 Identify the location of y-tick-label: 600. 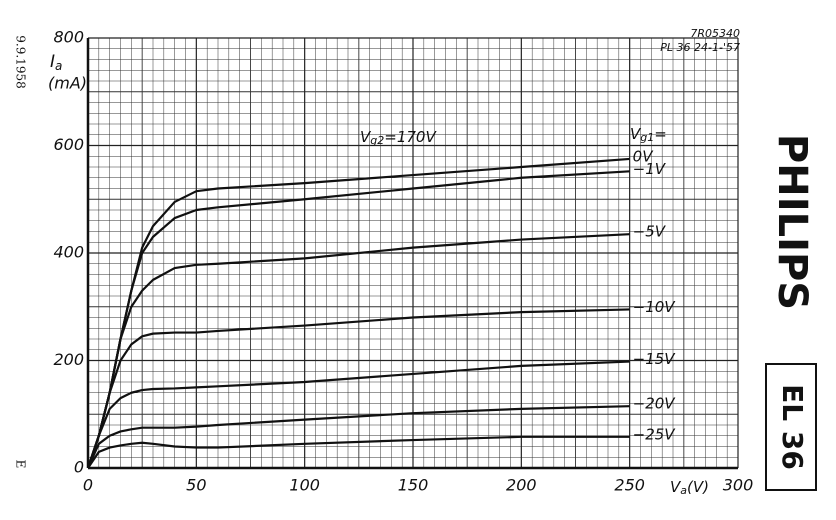
(68, 144).